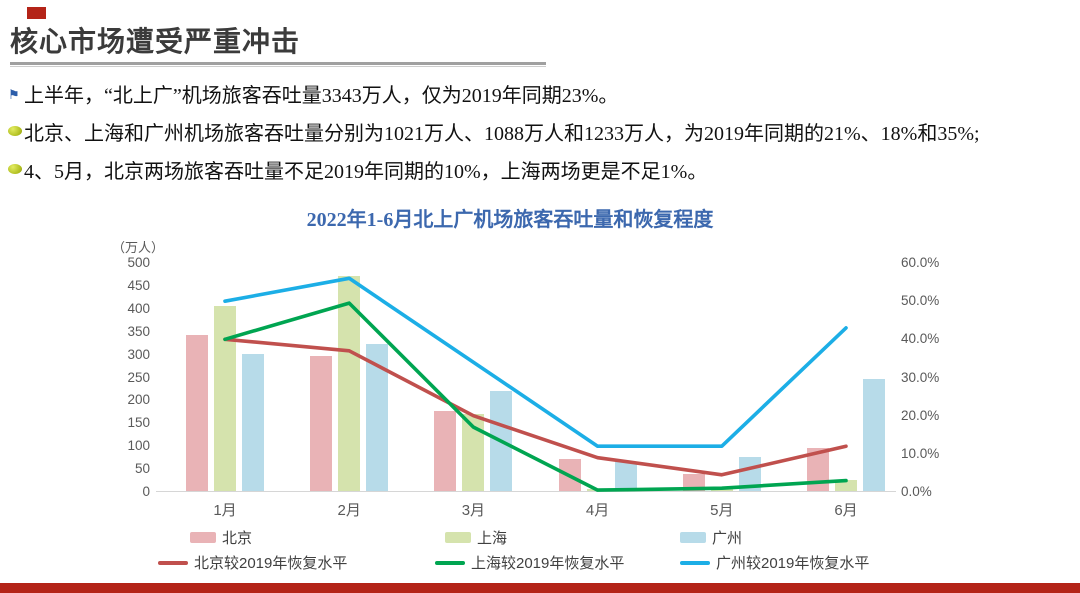 The image size is (1080, 593). Describe the element at coordinates (146, 491) in the screenshot. I see `y-axis-left-tick: 0` at that location.